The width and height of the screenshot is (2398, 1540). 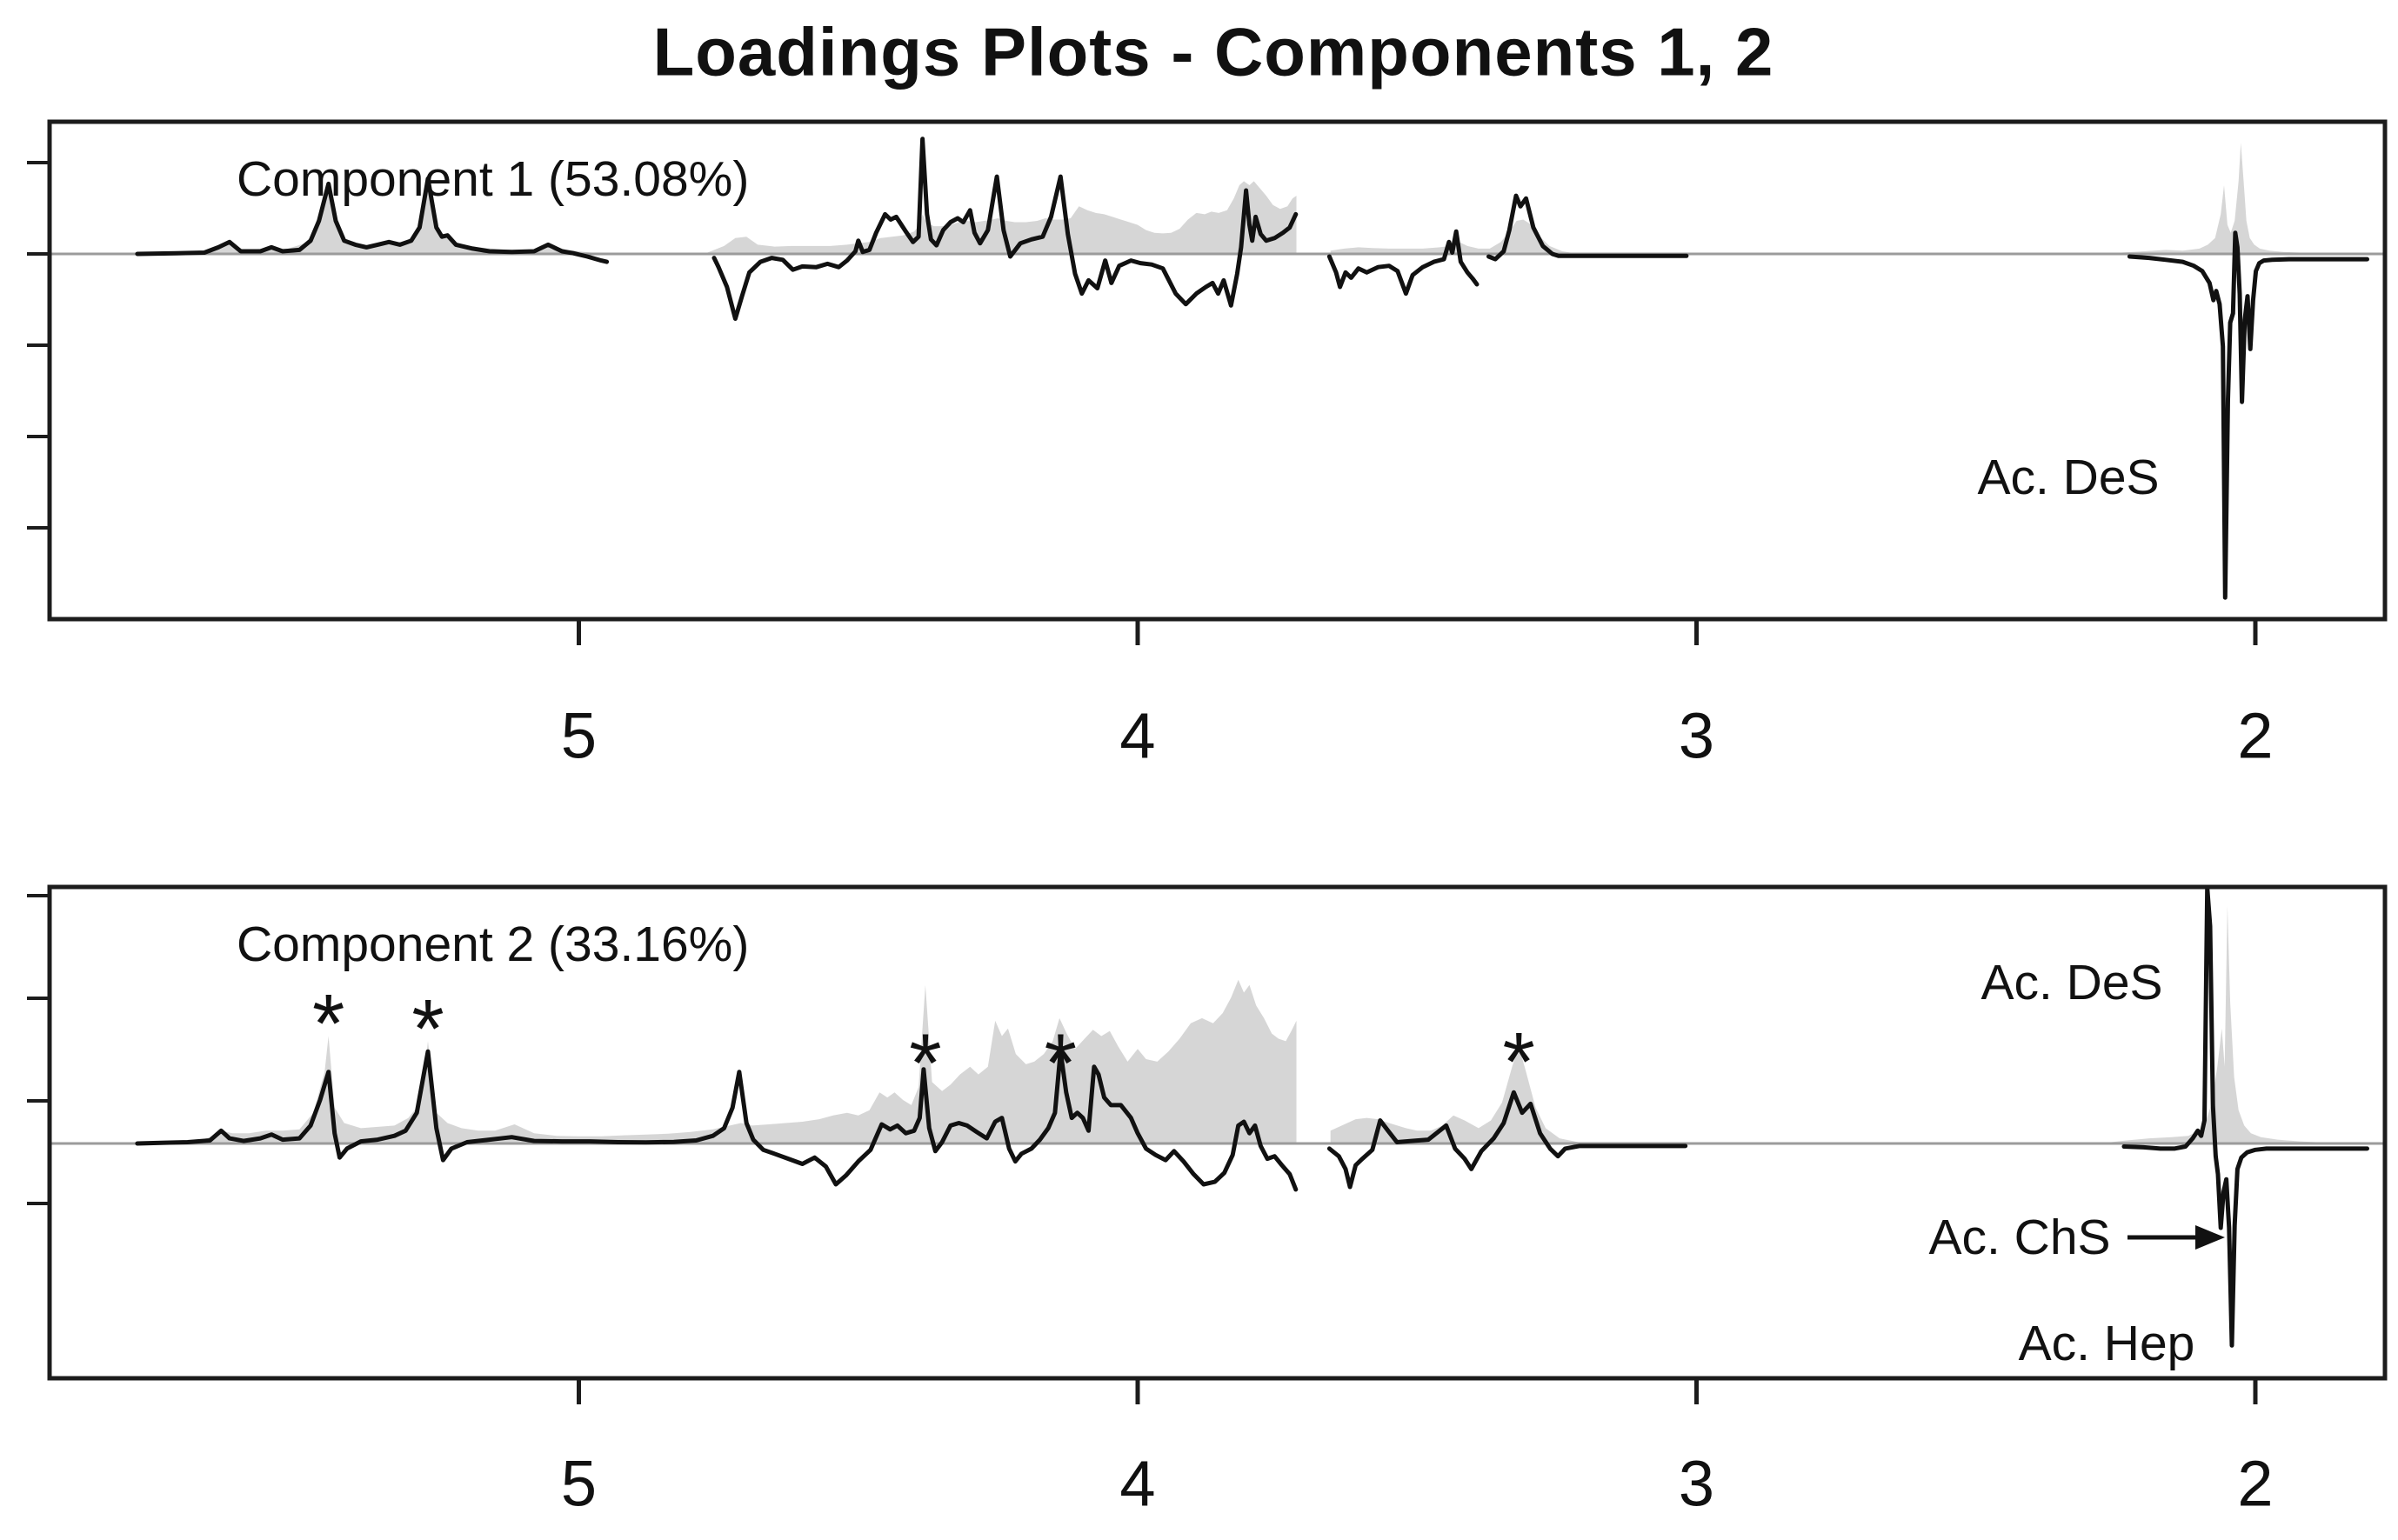 What do you see at coordinates (2210, 1237) in the screenshot?
I see `annotation-arrowhead` at bounding box center [2210, 1237].